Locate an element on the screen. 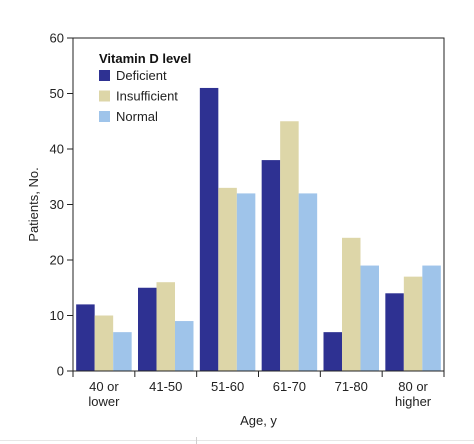 This screenshot has width=474, height=444. legend-label-insufficient: Insufficient is located at coordinates (147, 96).